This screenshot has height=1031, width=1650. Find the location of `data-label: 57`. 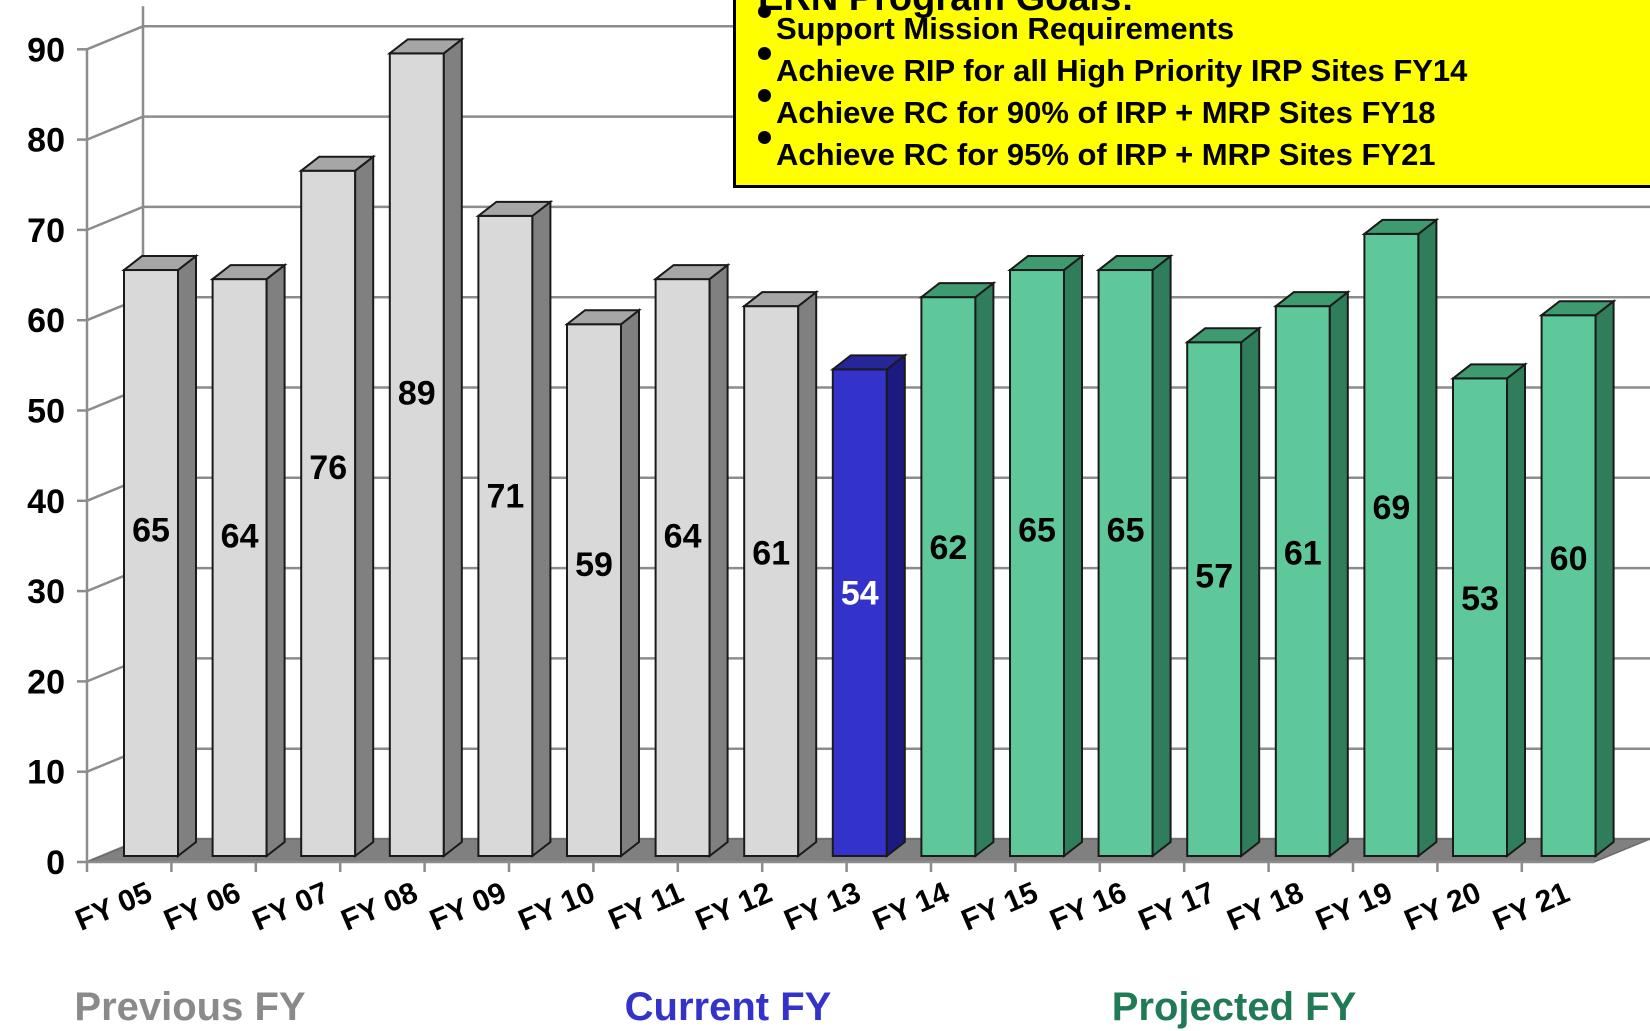

data-label: 57 is located at coordinates (1214, 576).